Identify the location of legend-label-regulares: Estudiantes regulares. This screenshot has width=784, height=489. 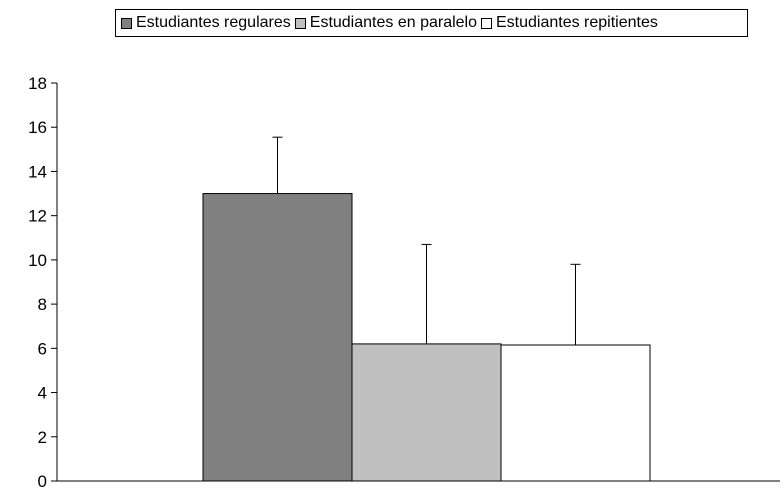
(213, 22).